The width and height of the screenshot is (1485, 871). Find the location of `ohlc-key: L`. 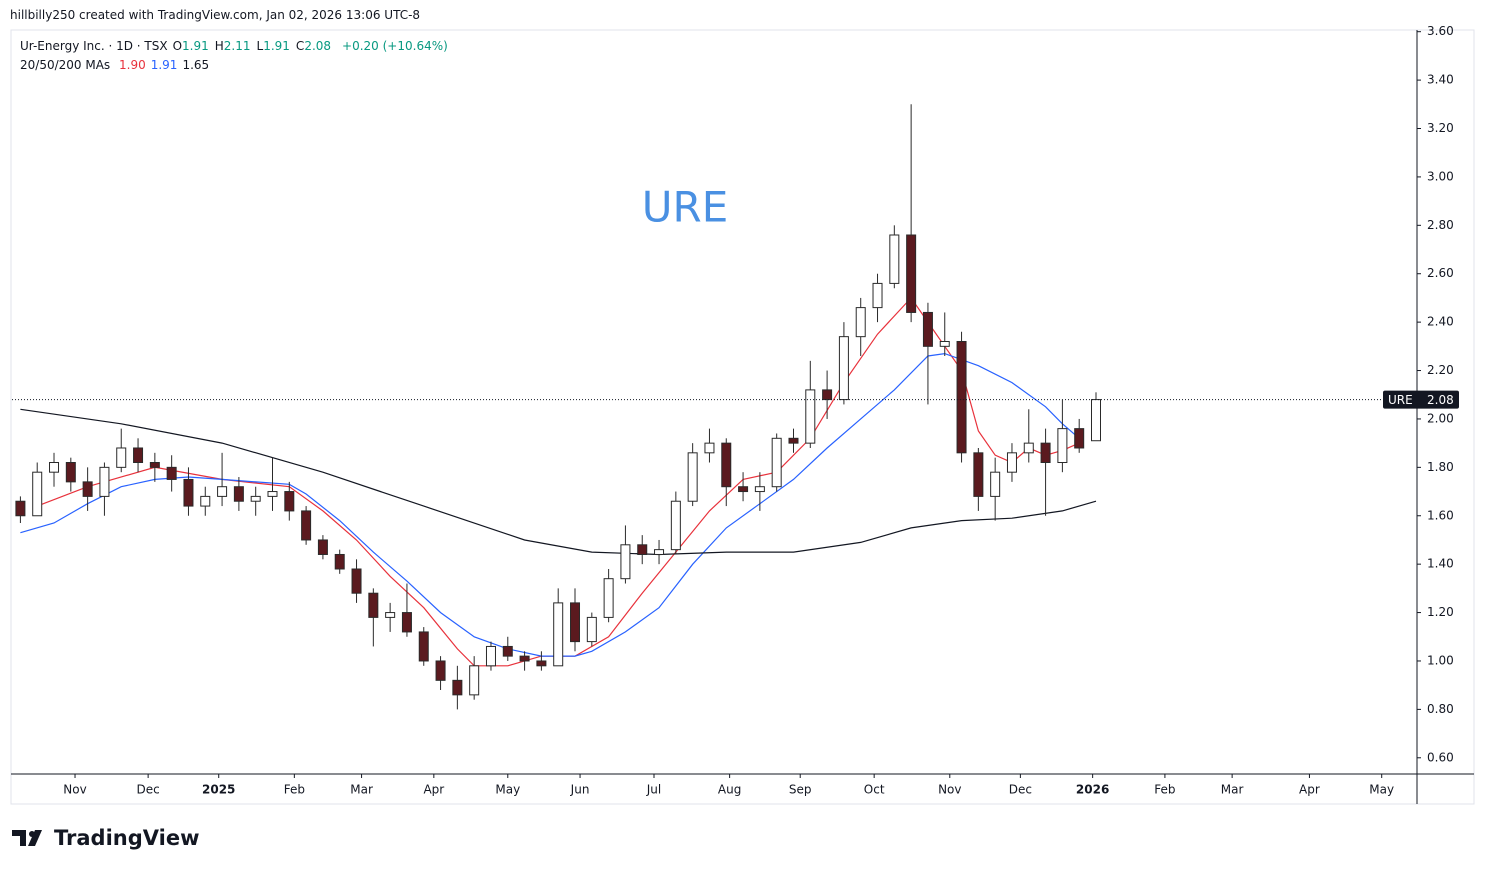

ohlc-key: L is located at coordinates (260, 46).